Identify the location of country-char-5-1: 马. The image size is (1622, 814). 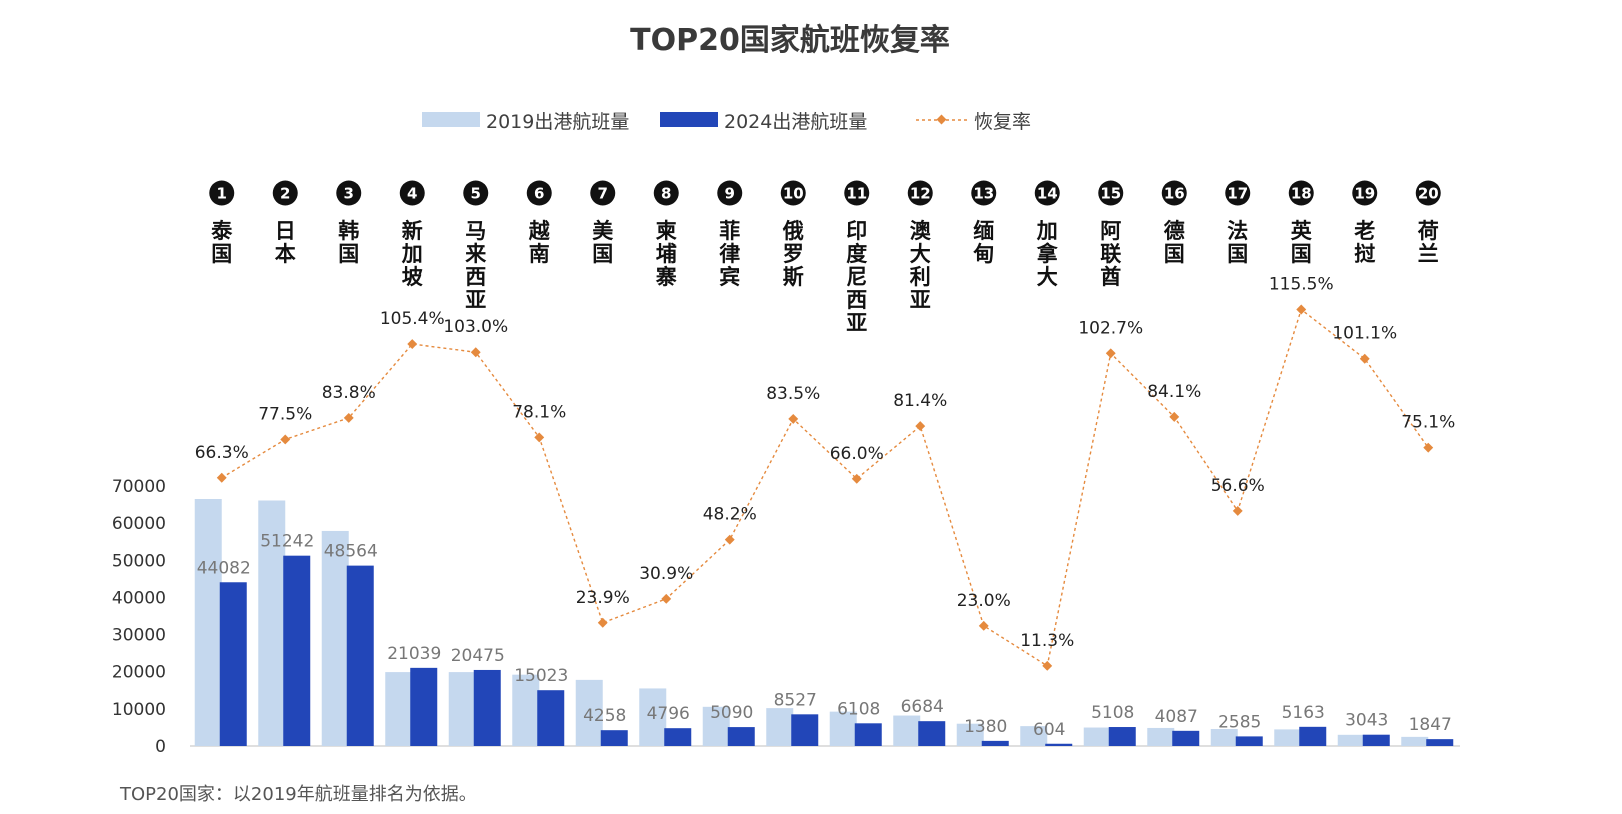
(475, 231).